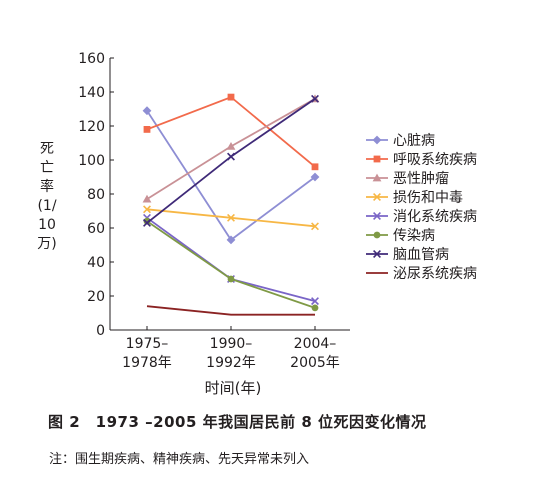 The height and width of the screenshot is (486, 550). What do you see at coordinates (435, 217) in the screenshot?
I see `legend-label: 消化系统疾病` at bounding box center [435, 217].